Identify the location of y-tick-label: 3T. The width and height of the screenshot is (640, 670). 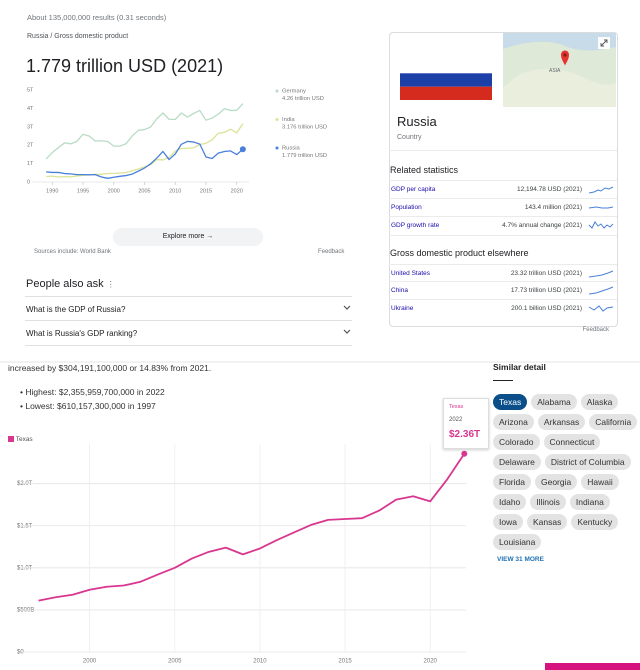
(30, 127).